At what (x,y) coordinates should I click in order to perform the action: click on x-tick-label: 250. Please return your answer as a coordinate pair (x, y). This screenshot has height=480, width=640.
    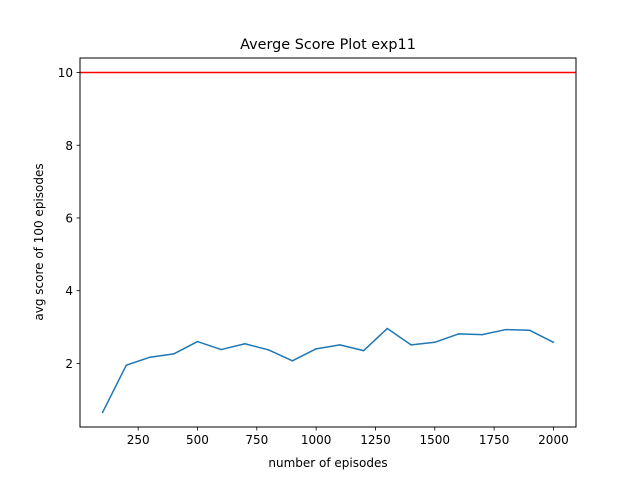
    Looking at the image, I should click on (138, 440).